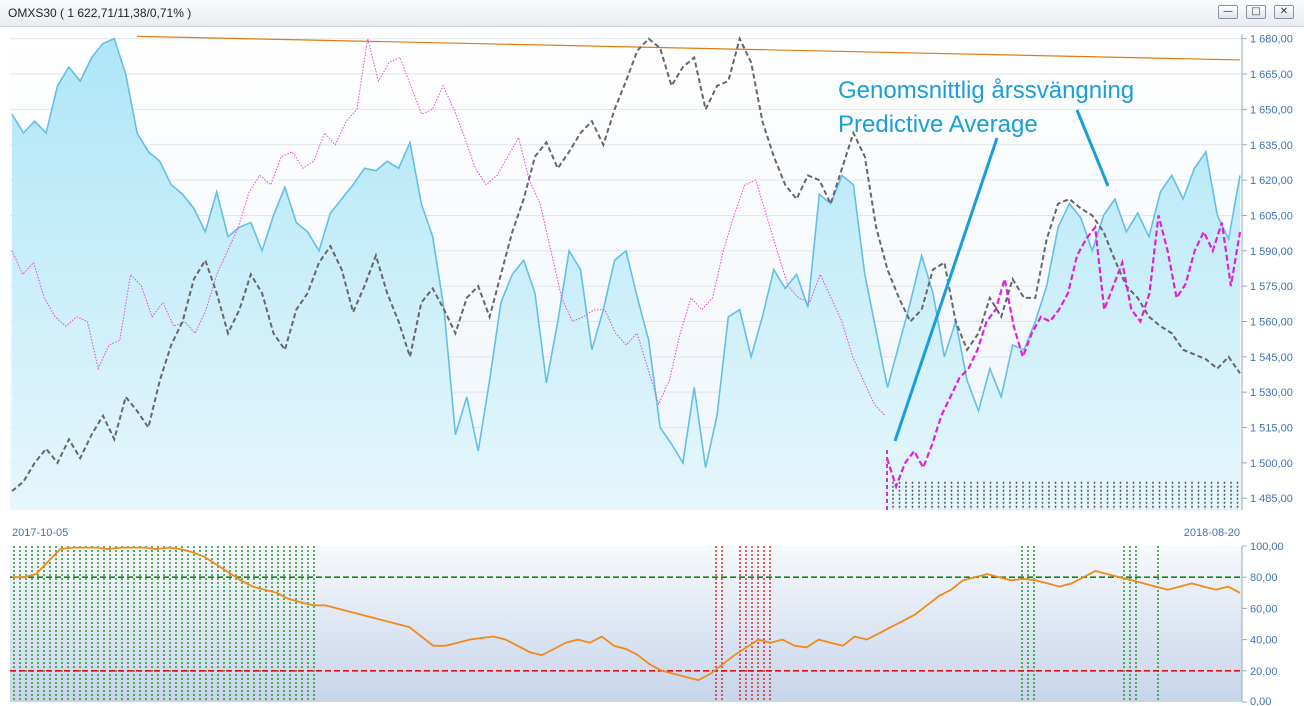 The image size is (1304, 706). What do you see at coordinates (1063, 352) in the screenshot?
I see `magenta-dashed-series` at bounding box center [1063, 352].